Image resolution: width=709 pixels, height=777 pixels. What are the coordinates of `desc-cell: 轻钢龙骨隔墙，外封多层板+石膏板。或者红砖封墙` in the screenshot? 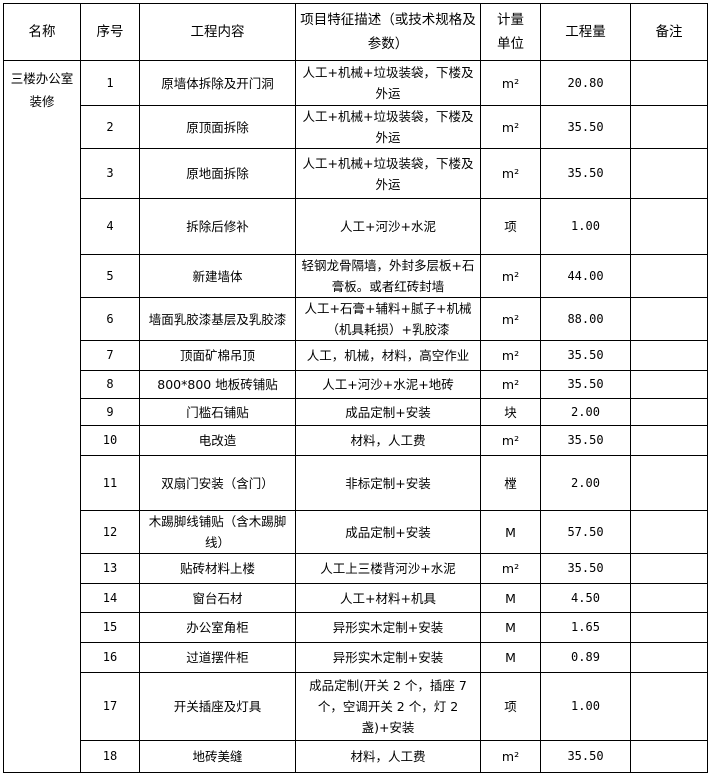 It's located at (388, 276).